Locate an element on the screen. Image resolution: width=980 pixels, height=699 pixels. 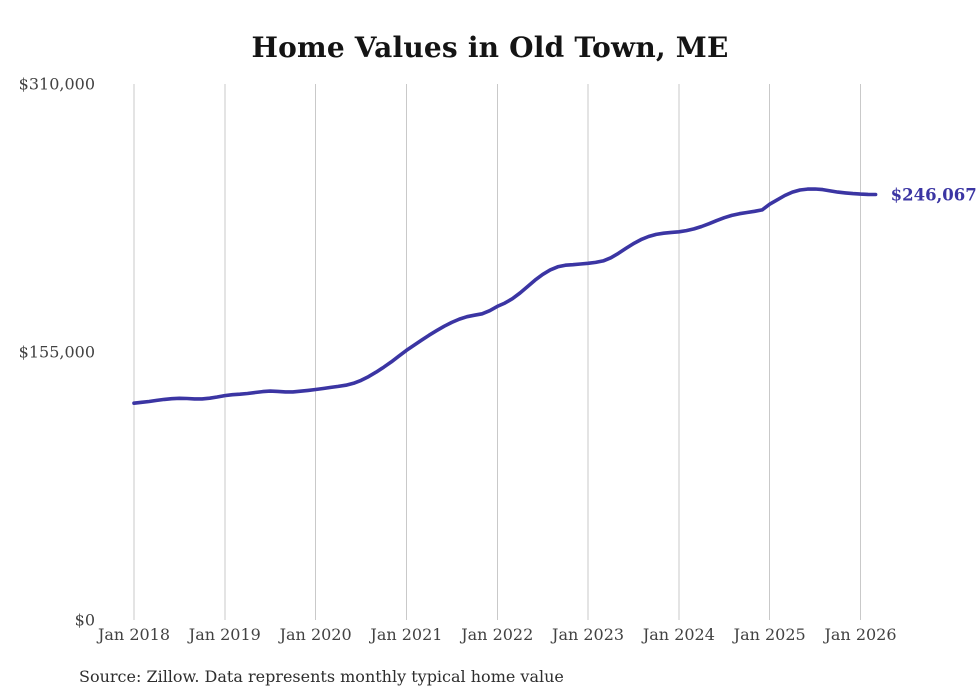
x-tick-label: Jan 2019 is located at coordinates (224, 634).